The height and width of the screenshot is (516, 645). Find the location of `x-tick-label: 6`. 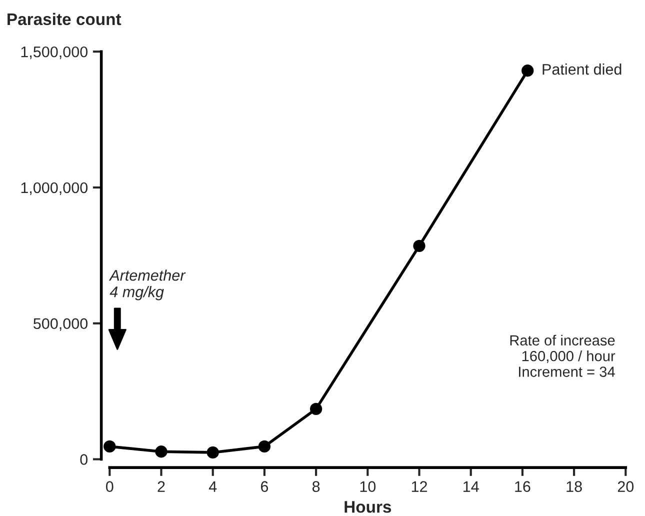

x-tick-label: 6 is located at coordinates (264, 486).